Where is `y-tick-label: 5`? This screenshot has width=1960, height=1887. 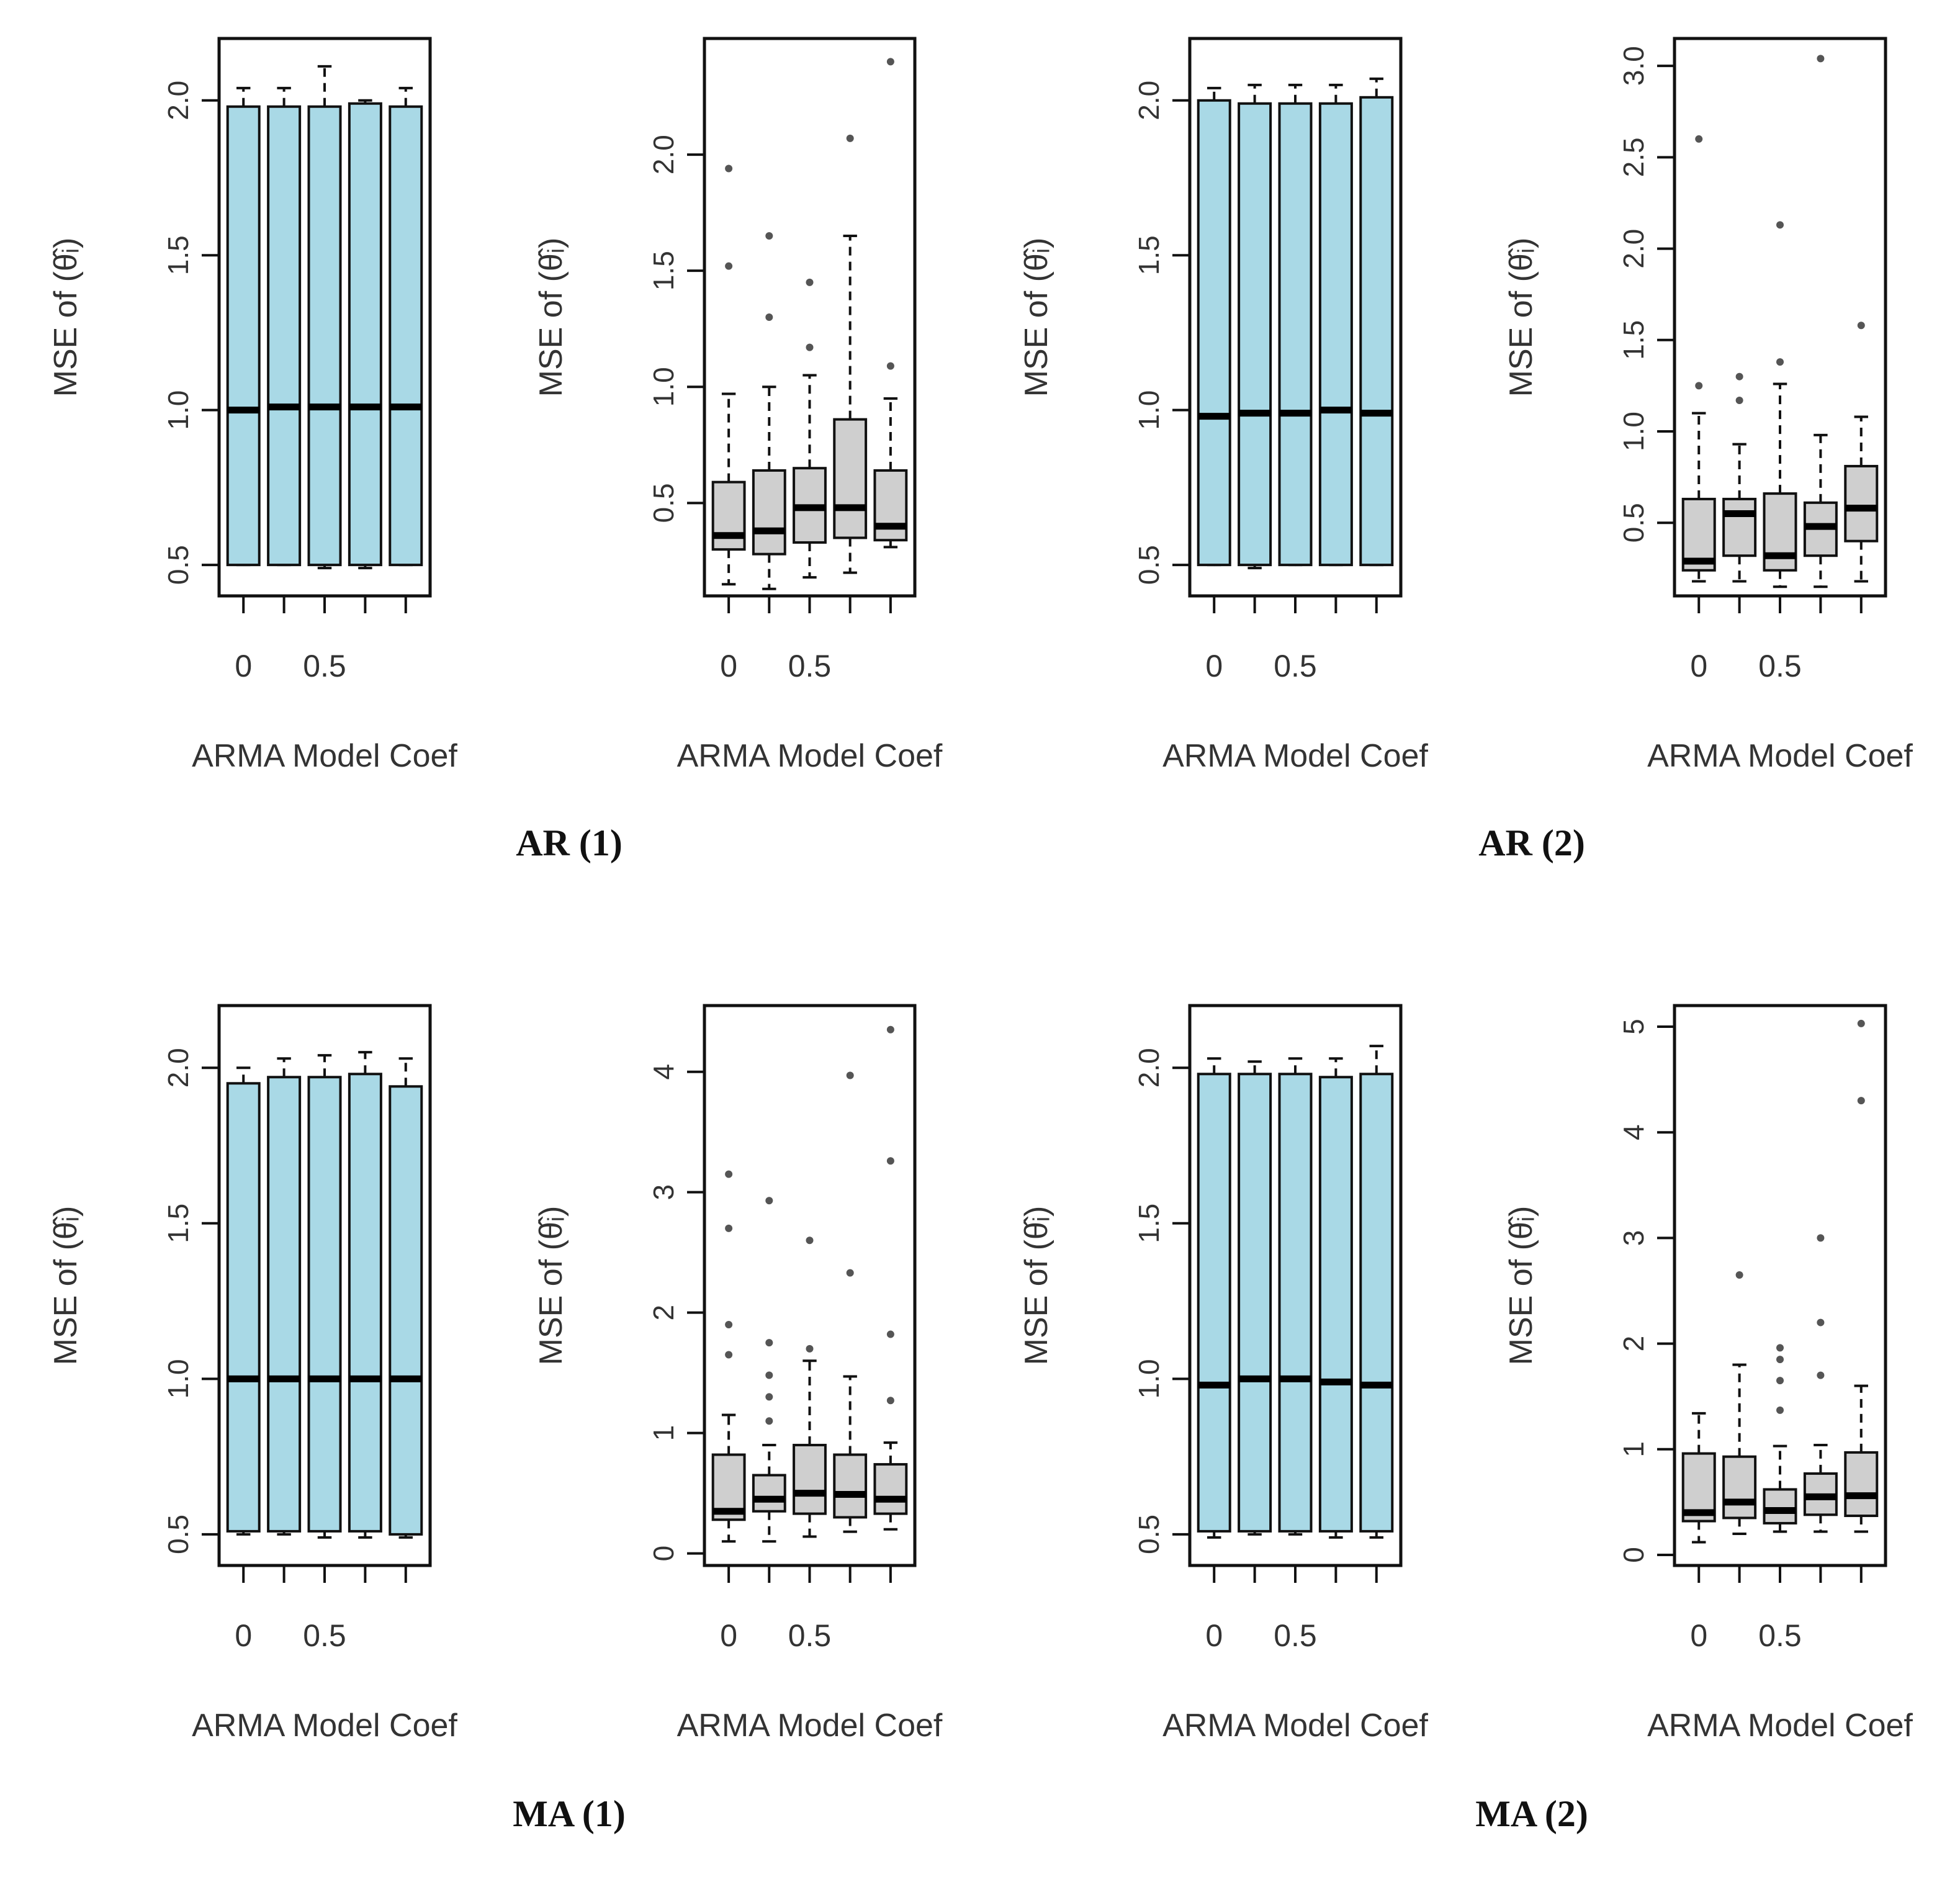
y-tick-label: 5 is located at coordinates (1633, 1027).